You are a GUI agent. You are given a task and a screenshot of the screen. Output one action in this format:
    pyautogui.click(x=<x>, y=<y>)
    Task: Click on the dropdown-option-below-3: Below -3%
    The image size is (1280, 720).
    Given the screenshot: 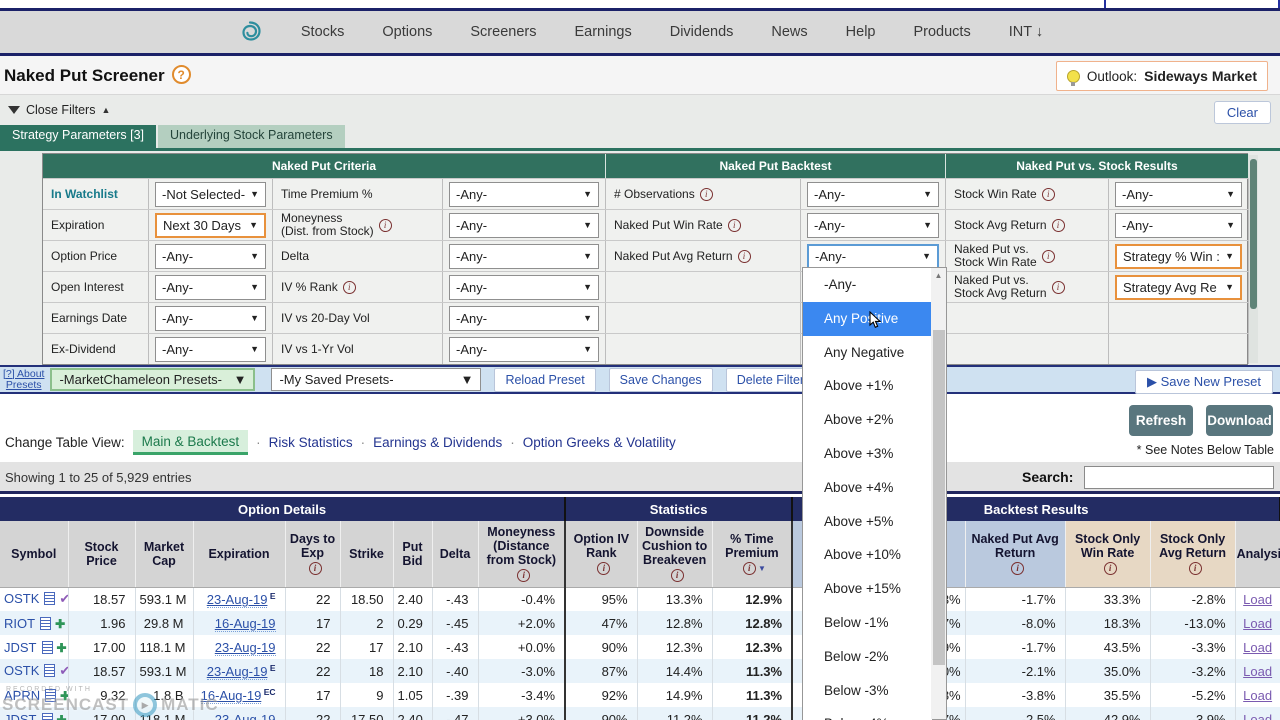 What is the action you would take?
    pyautogui.click(x=867, y=690)
    